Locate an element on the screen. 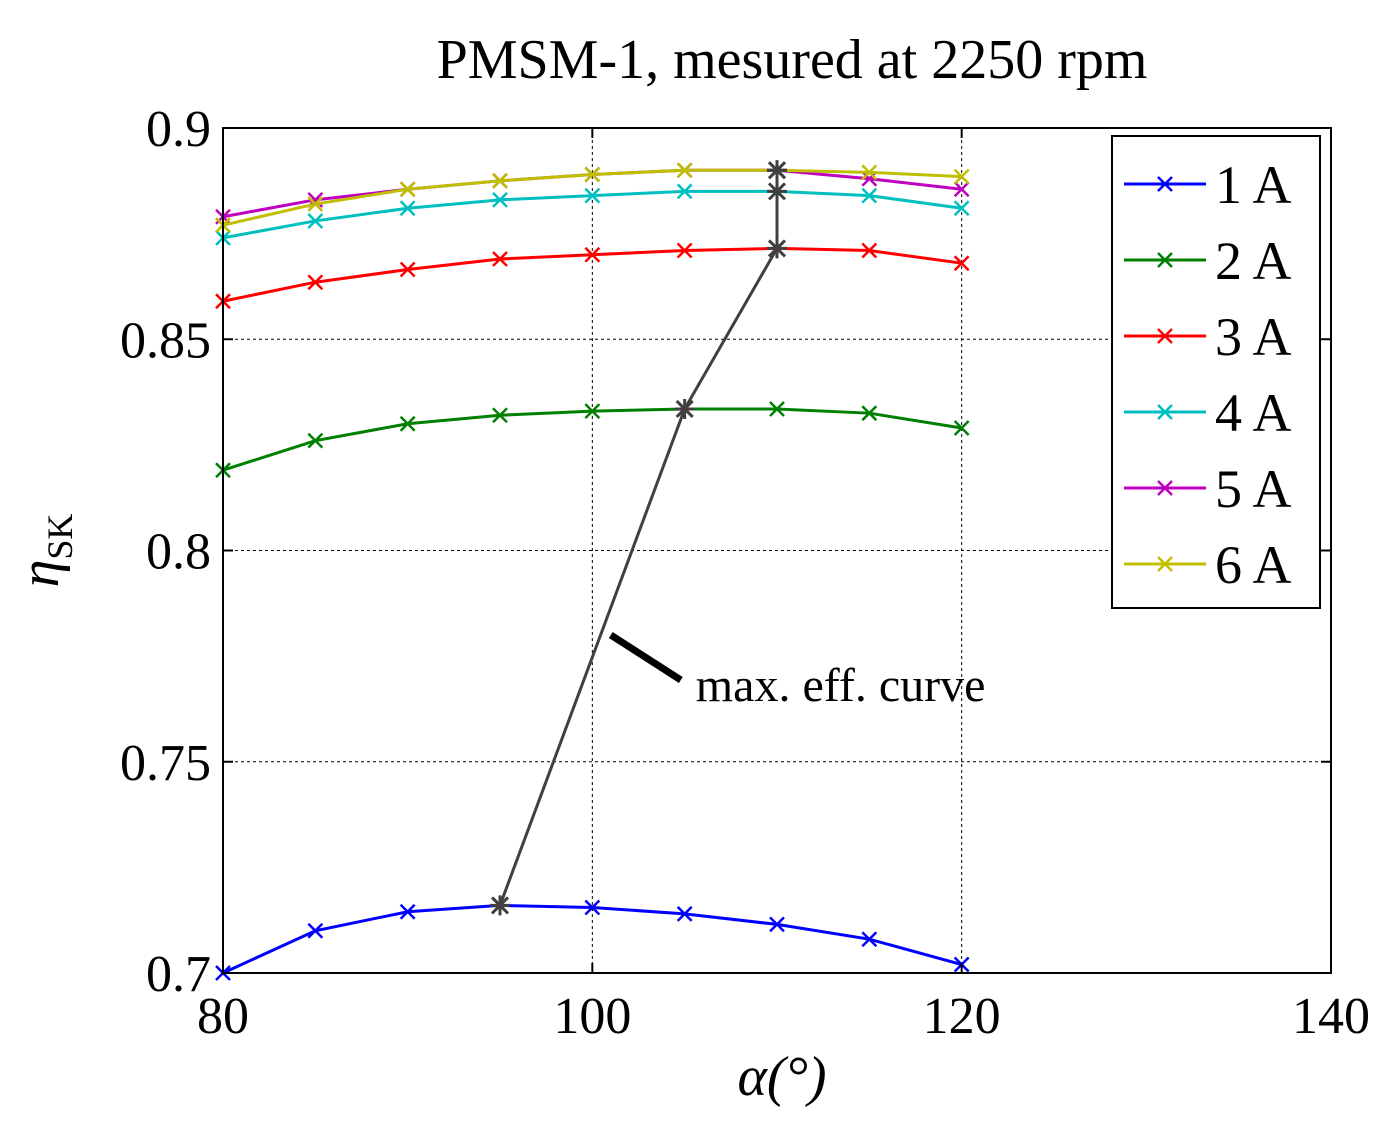 The width and height of the screenshot is (1395, 1131). y-tick-label: 0.7 is located at coordinates (178, 974).